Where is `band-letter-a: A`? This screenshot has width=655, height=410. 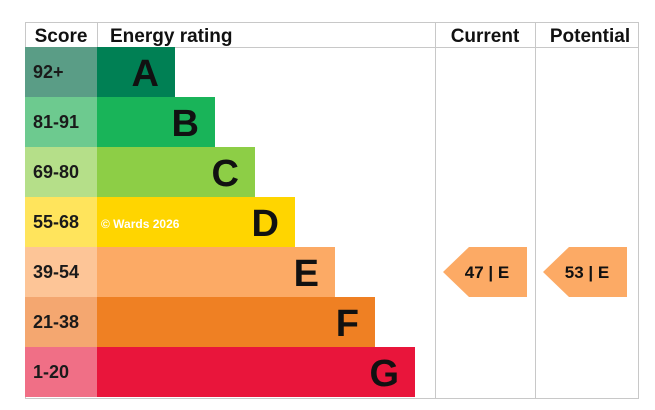 band-letter-a: A is located at coordinates (145, 74).